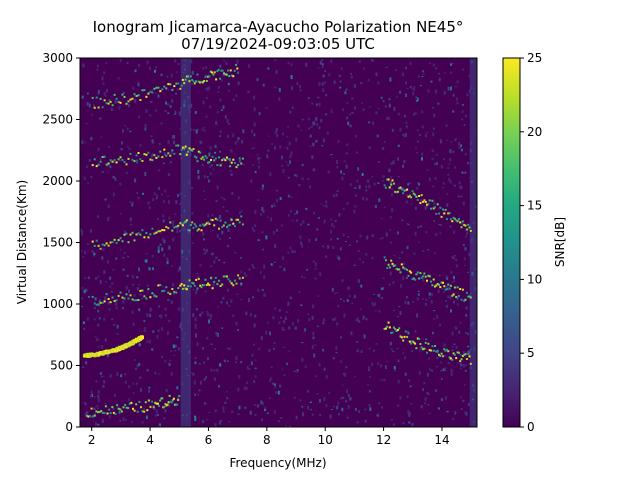 The width and height of the screenshot is (640, 480). What do you see at coordinates (150, 440) in the screenshot?
I see `x-tick-label: 4` at bounding box center [150, 440].